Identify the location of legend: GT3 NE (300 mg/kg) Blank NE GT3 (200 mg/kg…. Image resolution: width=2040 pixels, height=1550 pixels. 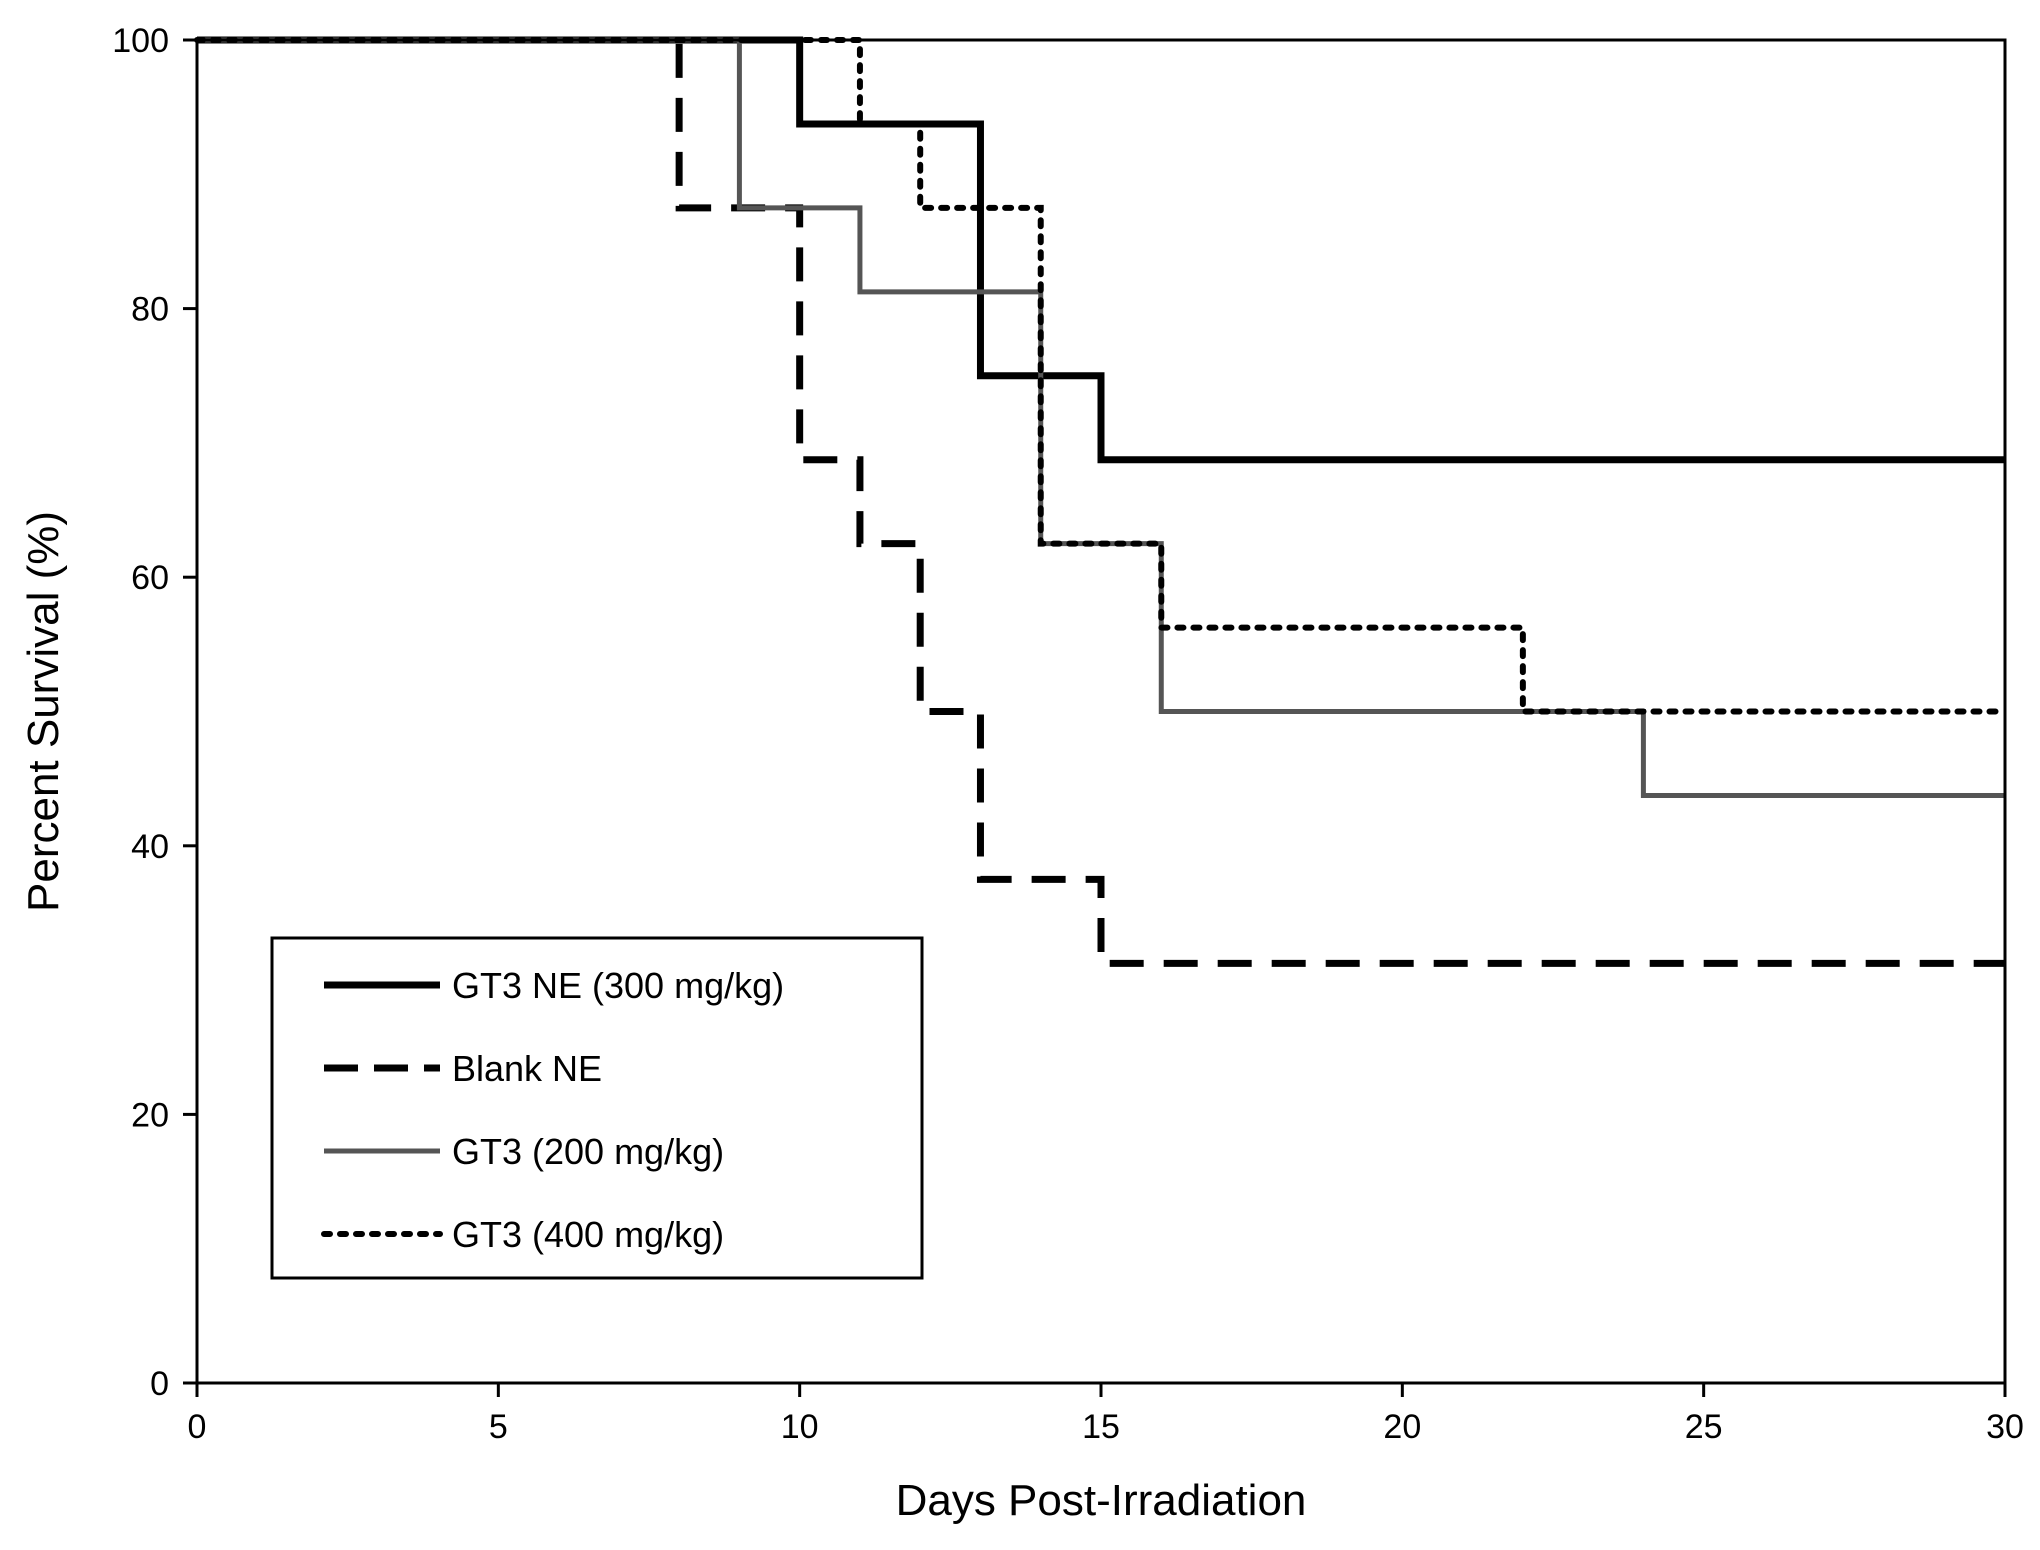
(597, 1108).